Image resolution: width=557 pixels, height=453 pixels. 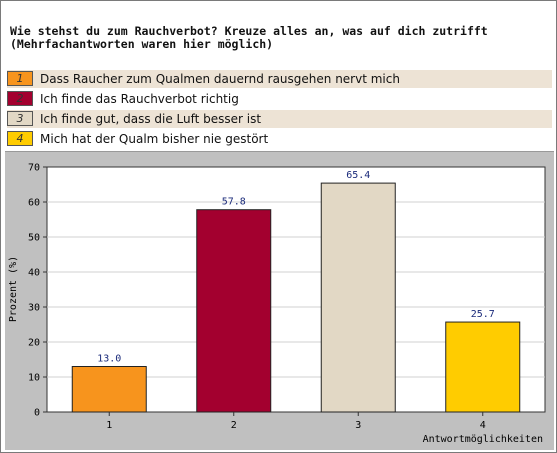 What do you see at coordinates (20, 138) in the screenshot?
I see `legend-swatch-4: 4` at bounding box center [20, 138].